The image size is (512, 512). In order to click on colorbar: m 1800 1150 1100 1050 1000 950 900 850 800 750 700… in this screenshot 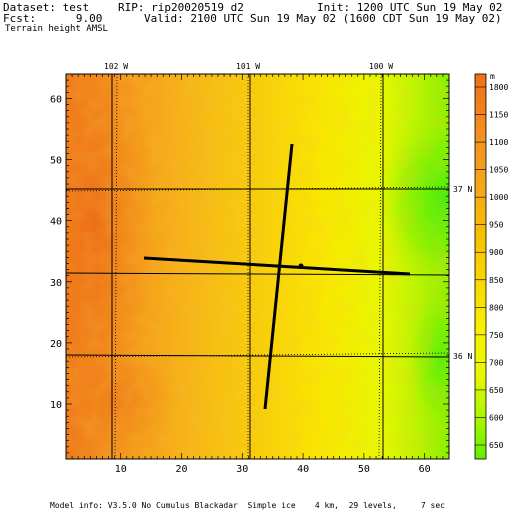, I will do `click(491, 266)`.